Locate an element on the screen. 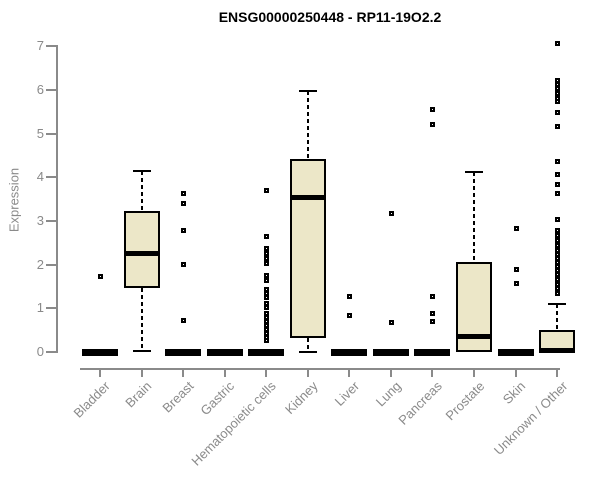 This screenshot has width=600, height=500. y-tick-label: 3 is located at coordinates (40, 220).